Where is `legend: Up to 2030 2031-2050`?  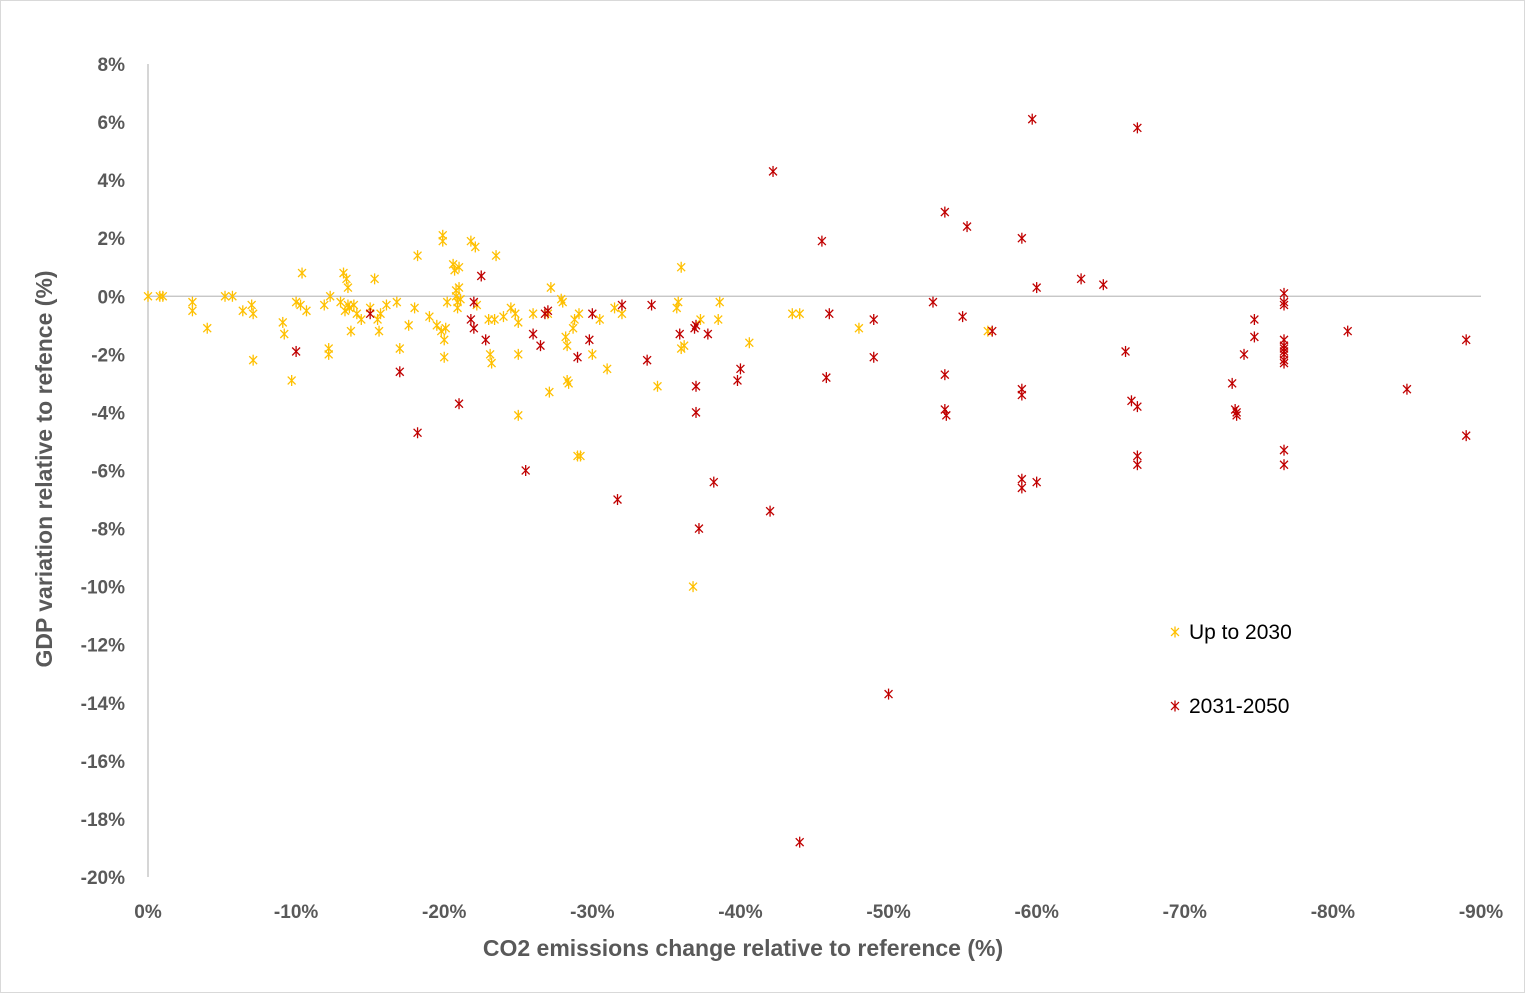
legend: Up to 2030 2031-2050 is located at coordinates (1231, 669).